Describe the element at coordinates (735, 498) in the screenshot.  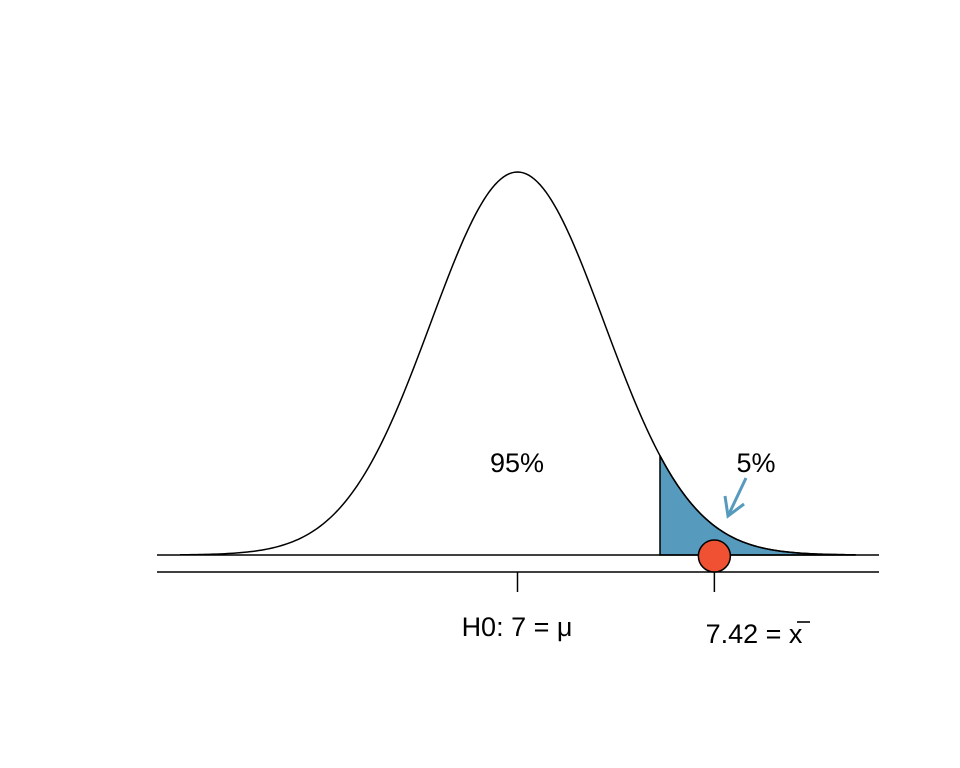
I see `tail-arrow` at that location.